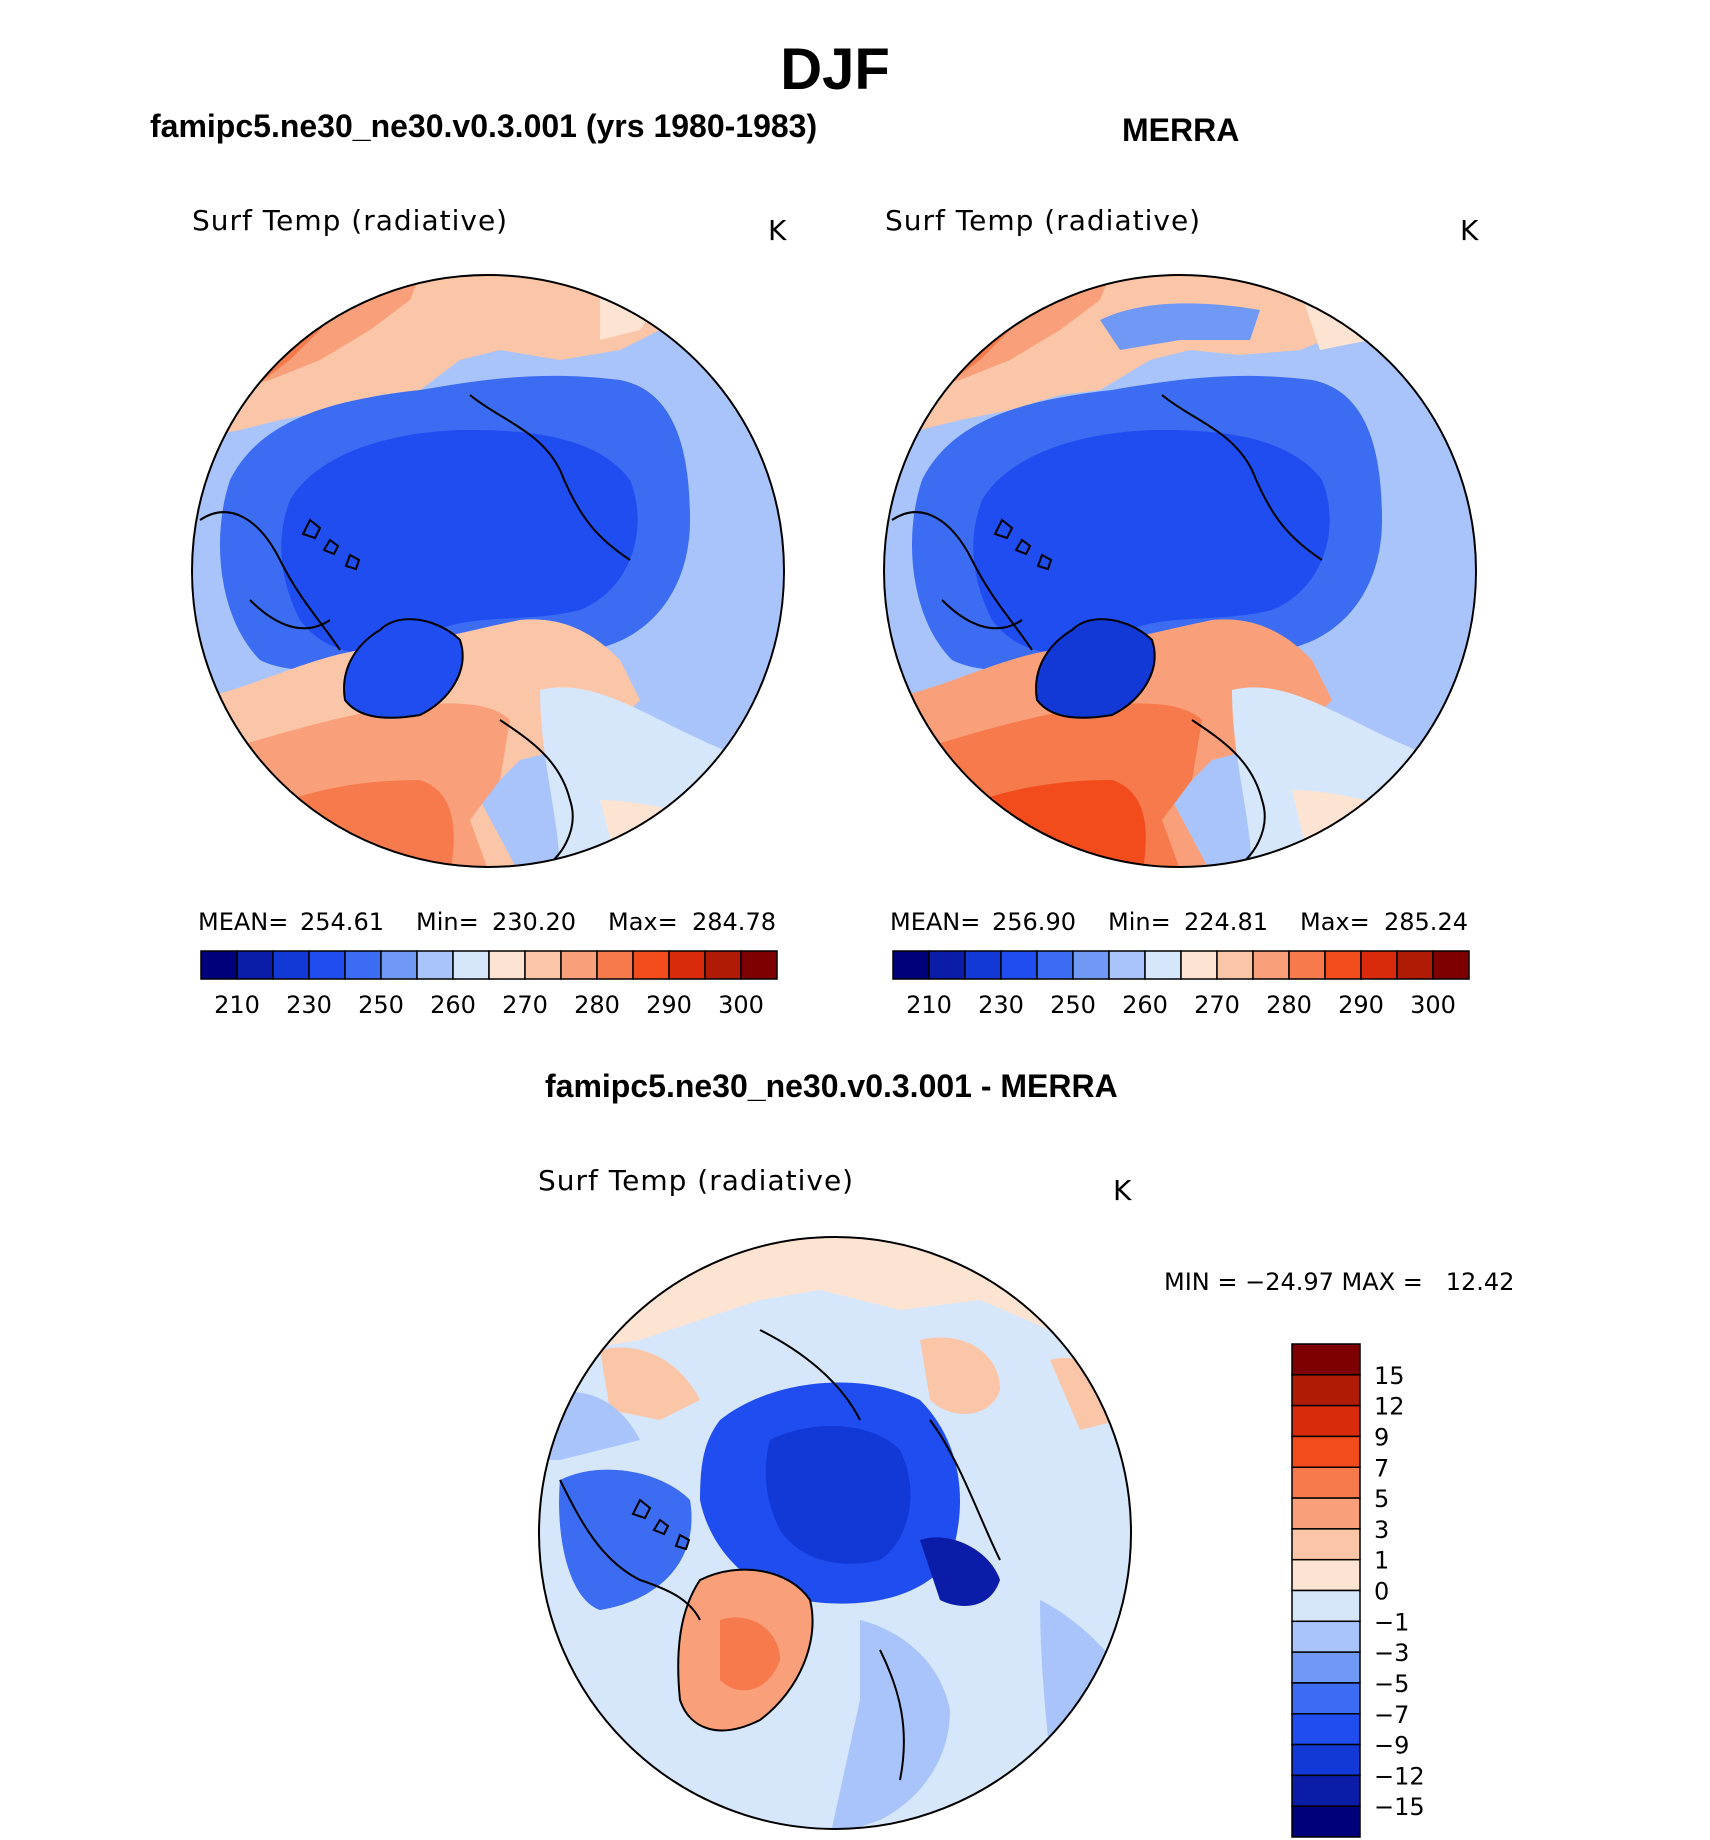 This screenshot has width=1710, height=1840. What do you see at coordinates (237, 1005) in the screenshot?
I see `colorbar-model-tick-label: 210` at bounding box center [237, 1005].